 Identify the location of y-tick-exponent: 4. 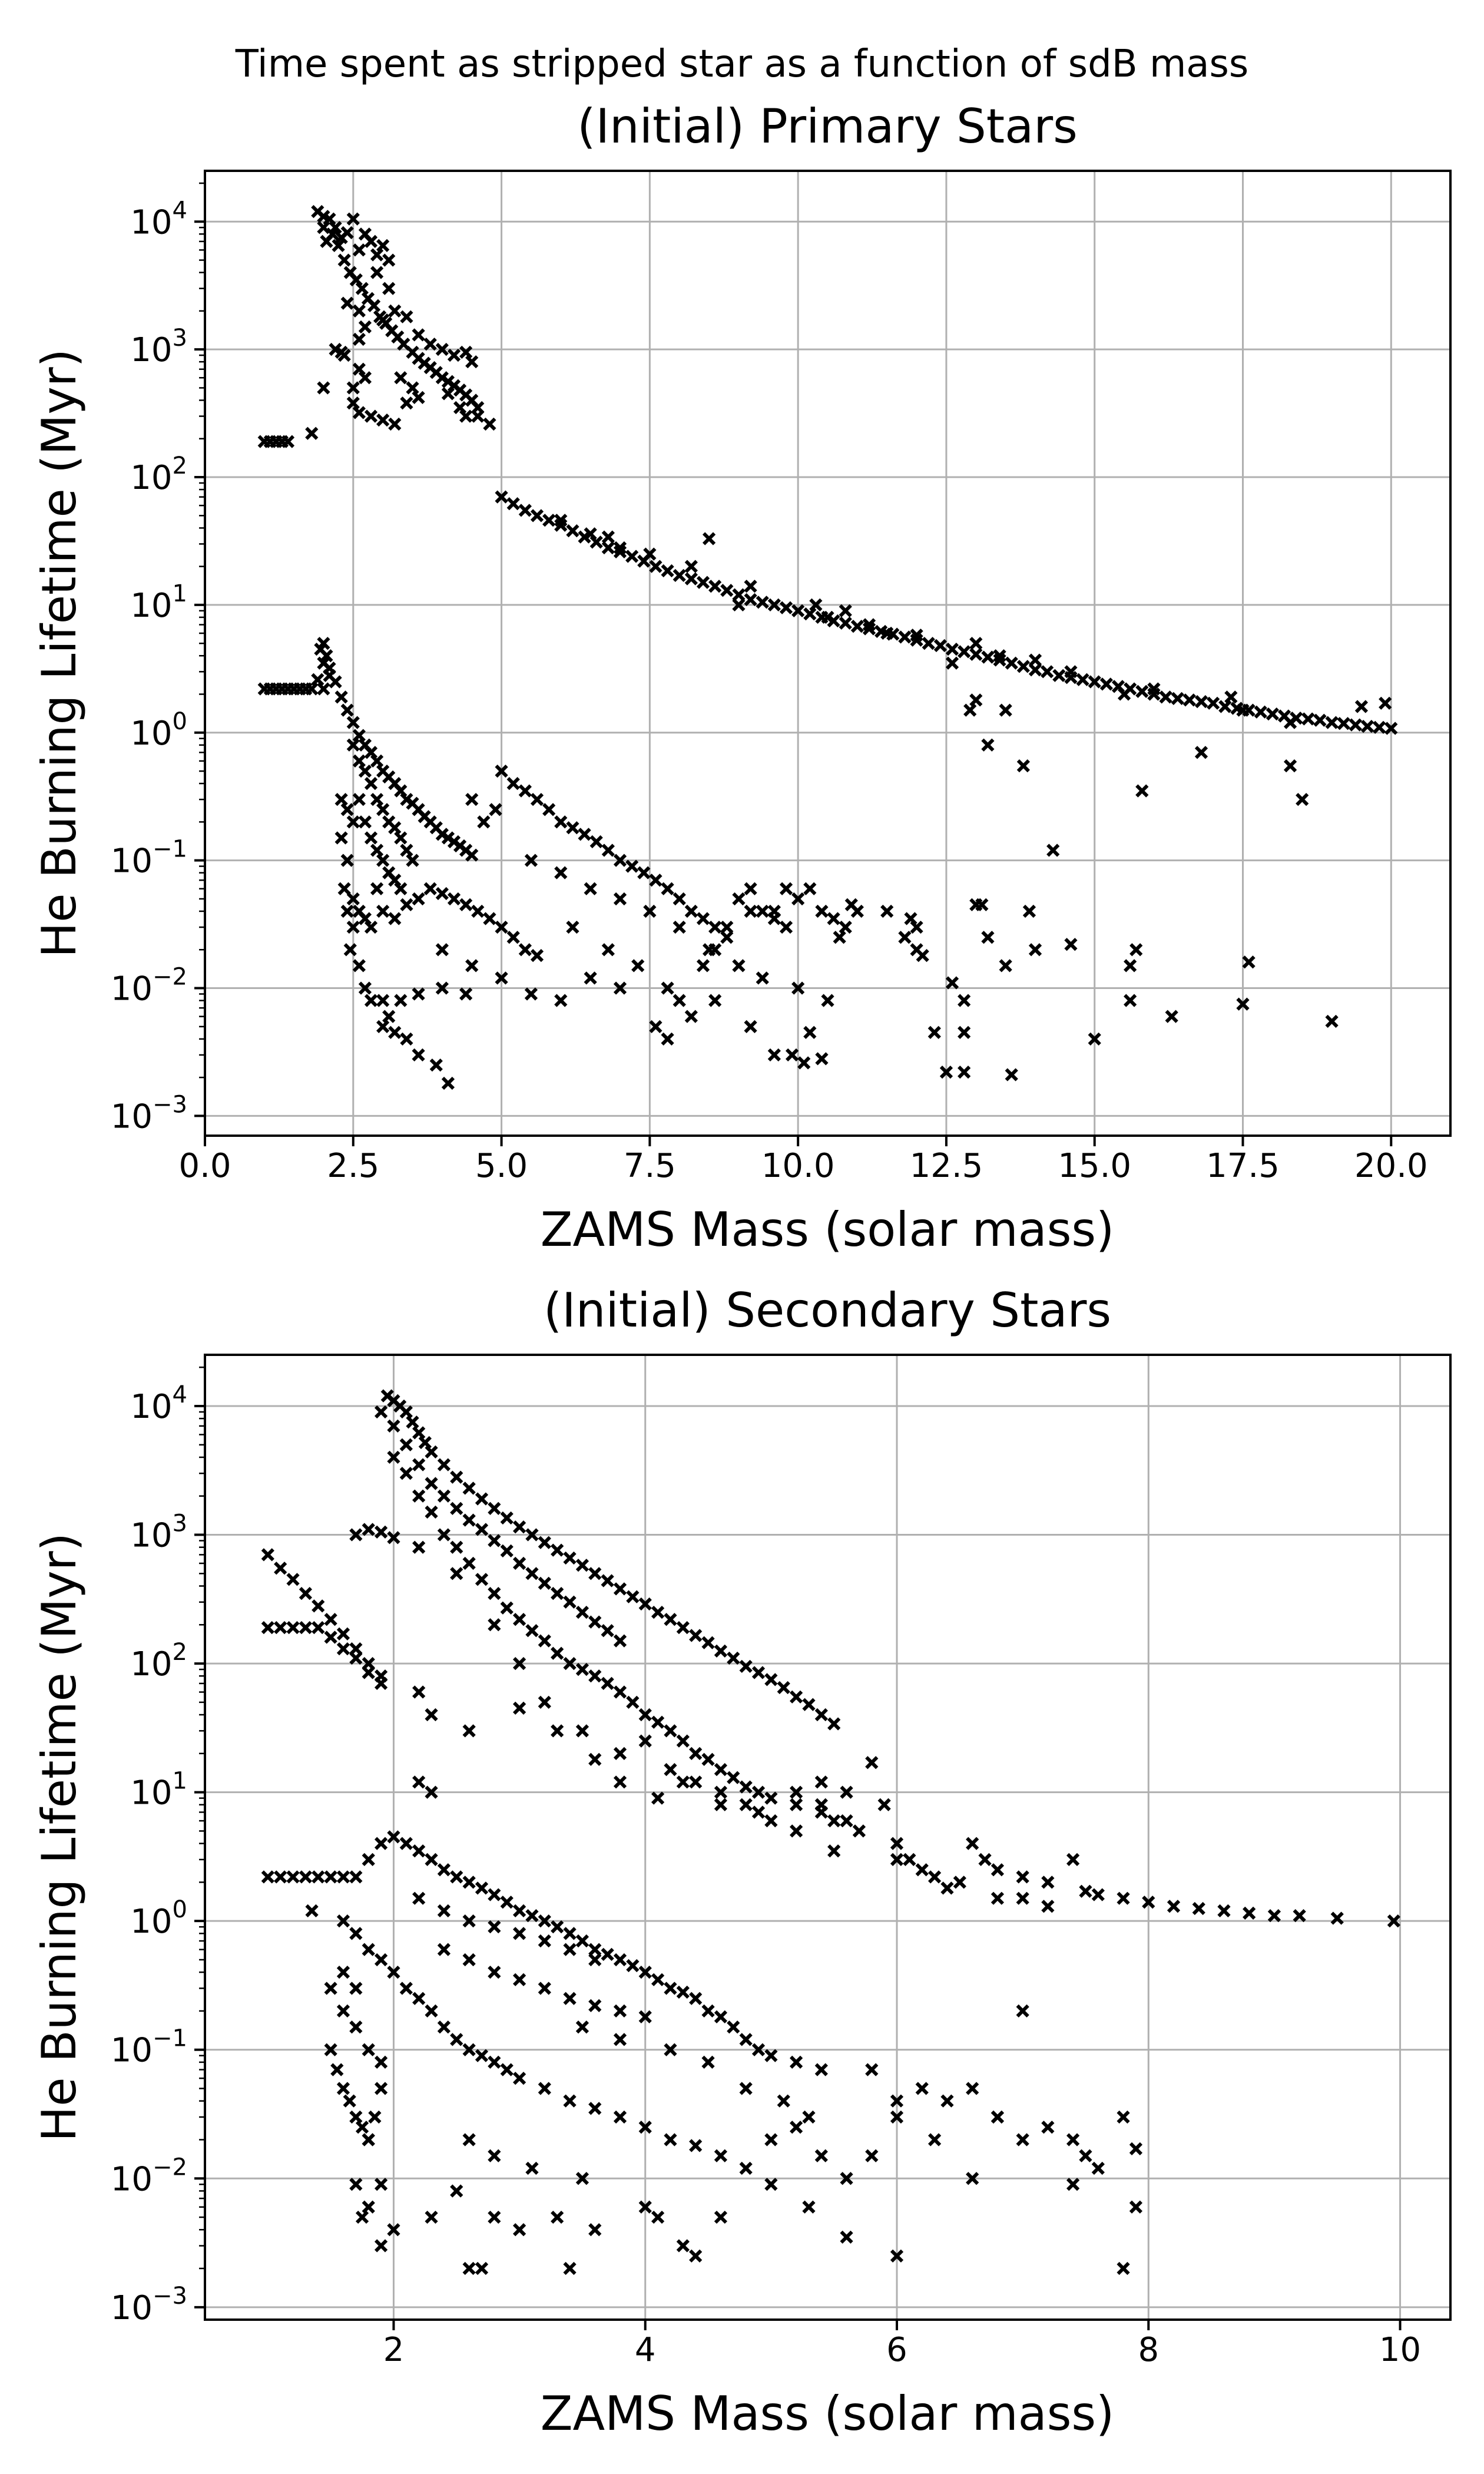
(180, 1394).